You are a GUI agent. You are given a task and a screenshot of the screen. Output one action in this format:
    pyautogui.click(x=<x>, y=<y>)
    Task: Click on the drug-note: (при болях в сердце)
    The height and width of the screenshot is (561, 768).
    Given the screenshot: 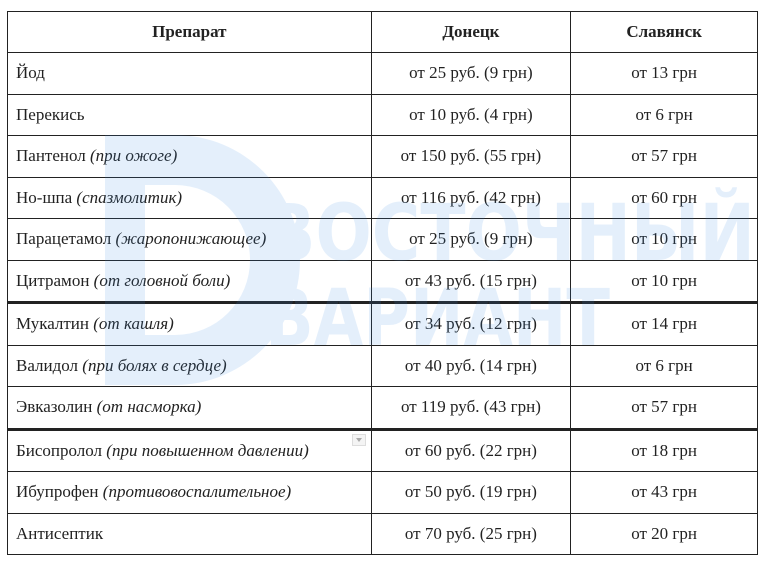 What is the action you would take?
    pyautogui.click(x=154, y=365)
    